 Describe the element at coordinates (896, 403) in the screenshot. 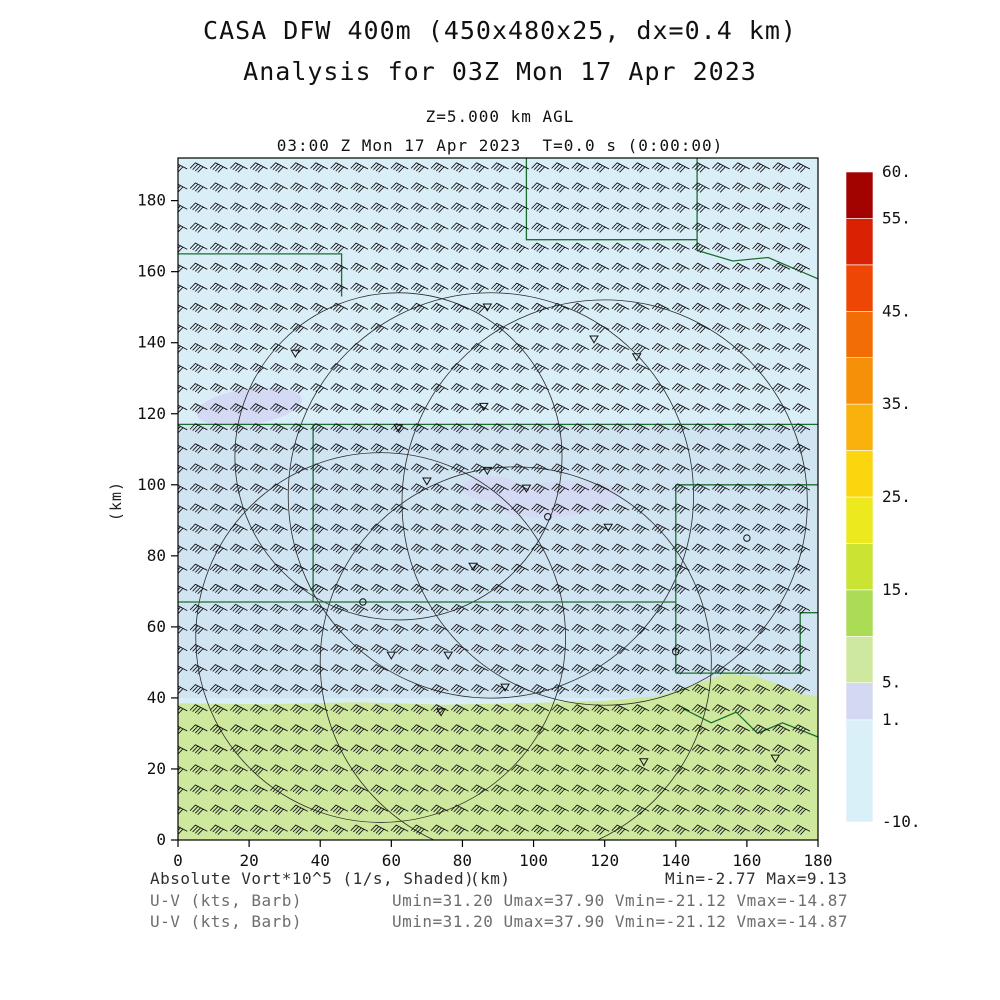

I see `svg-text: 35.` at that location.